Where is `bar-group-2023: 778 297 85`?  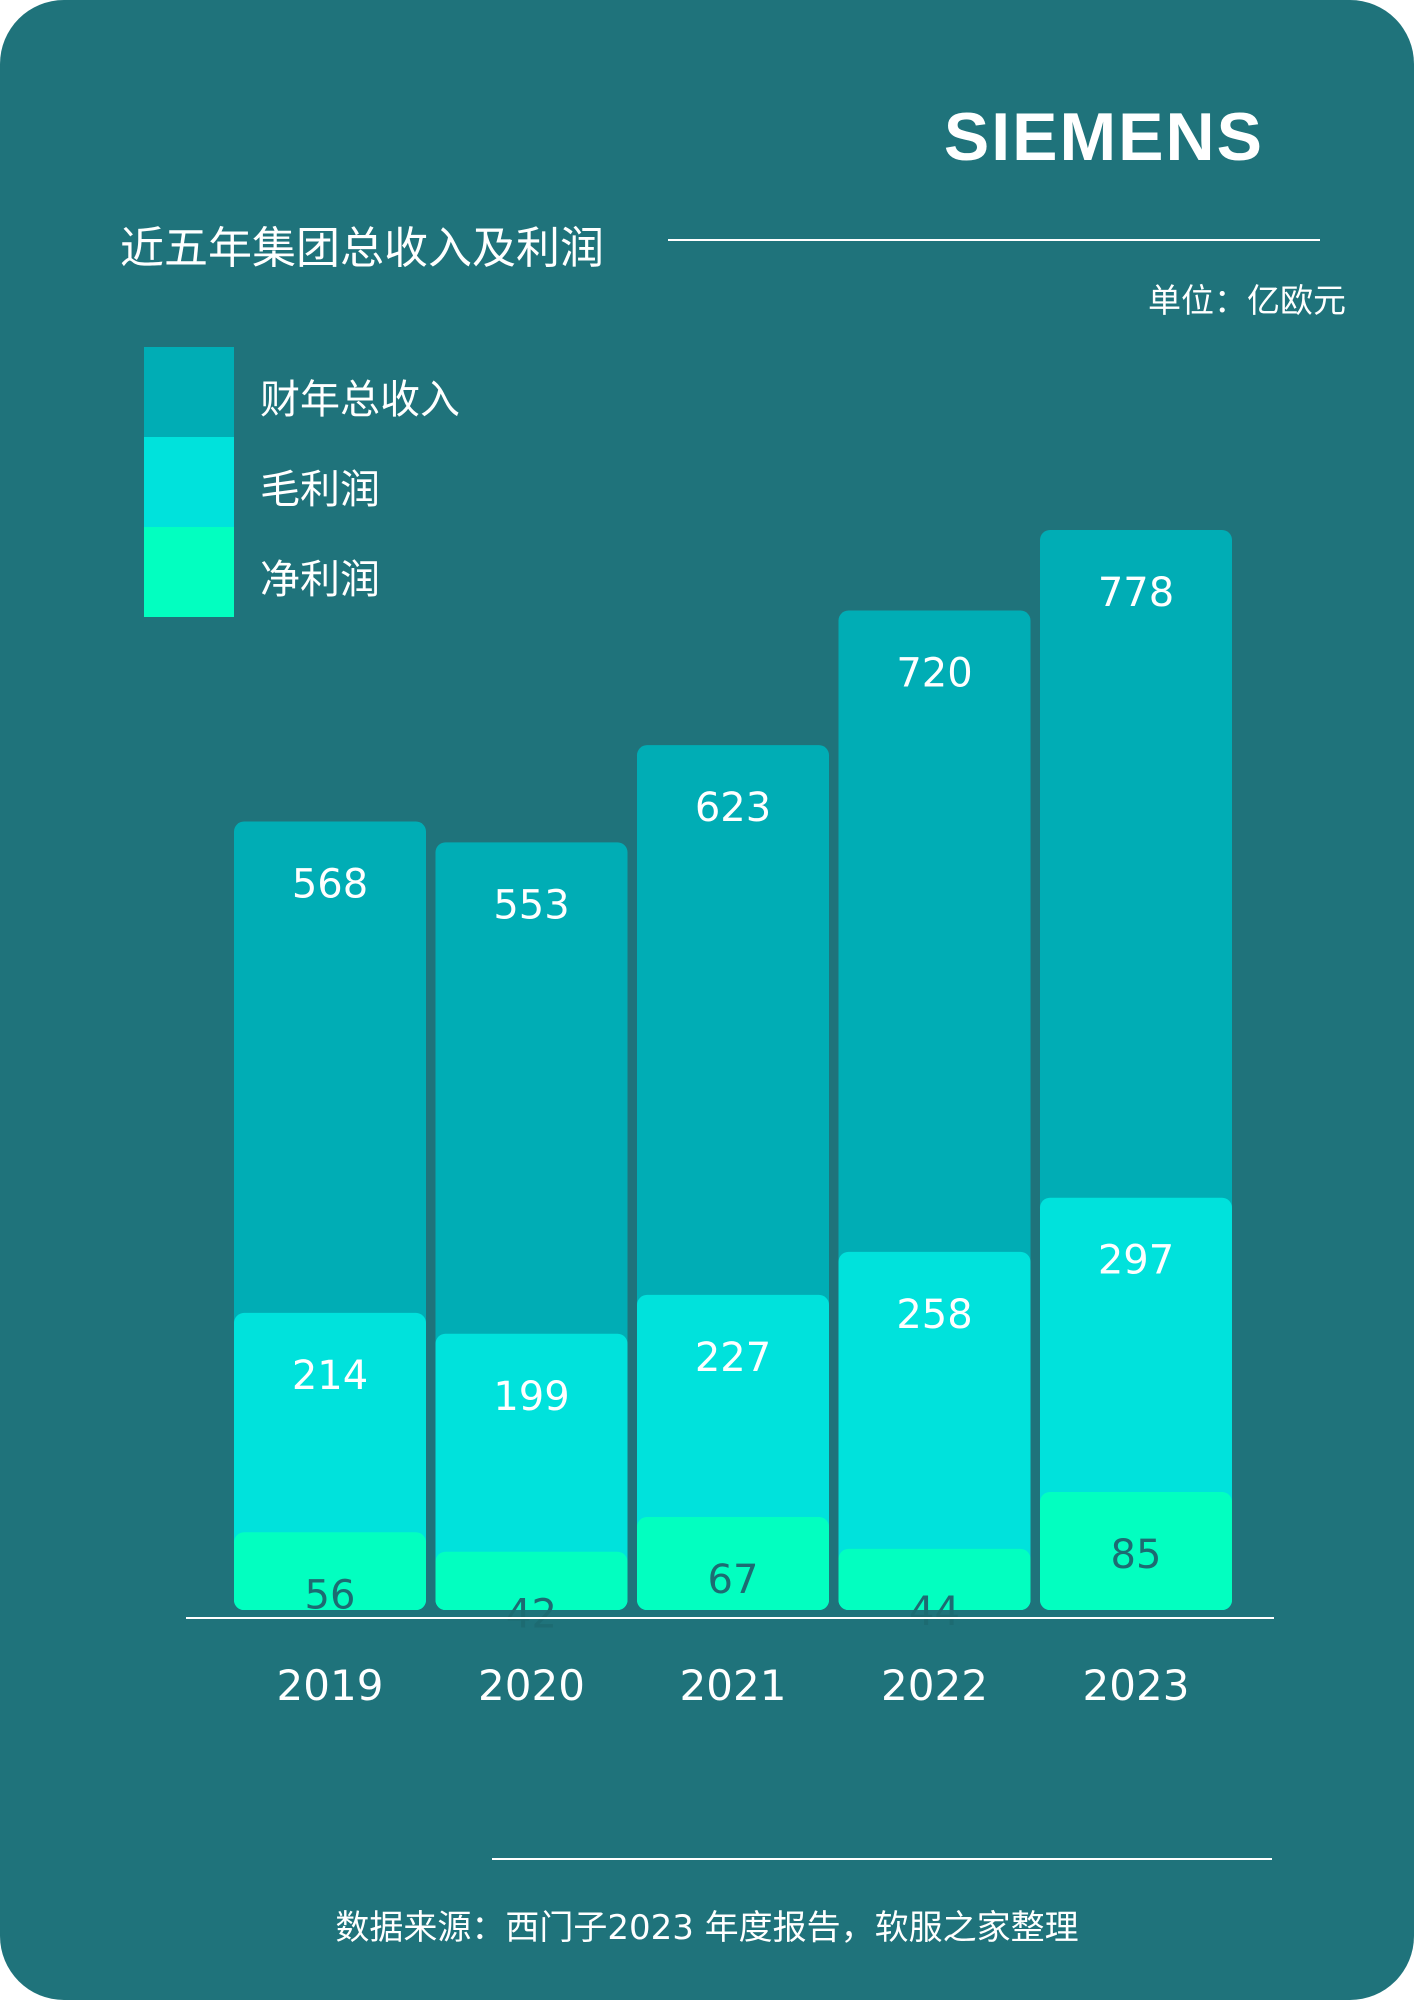
bar-group-2023: 778 297 85 is located at coordinates (1136, 1070).